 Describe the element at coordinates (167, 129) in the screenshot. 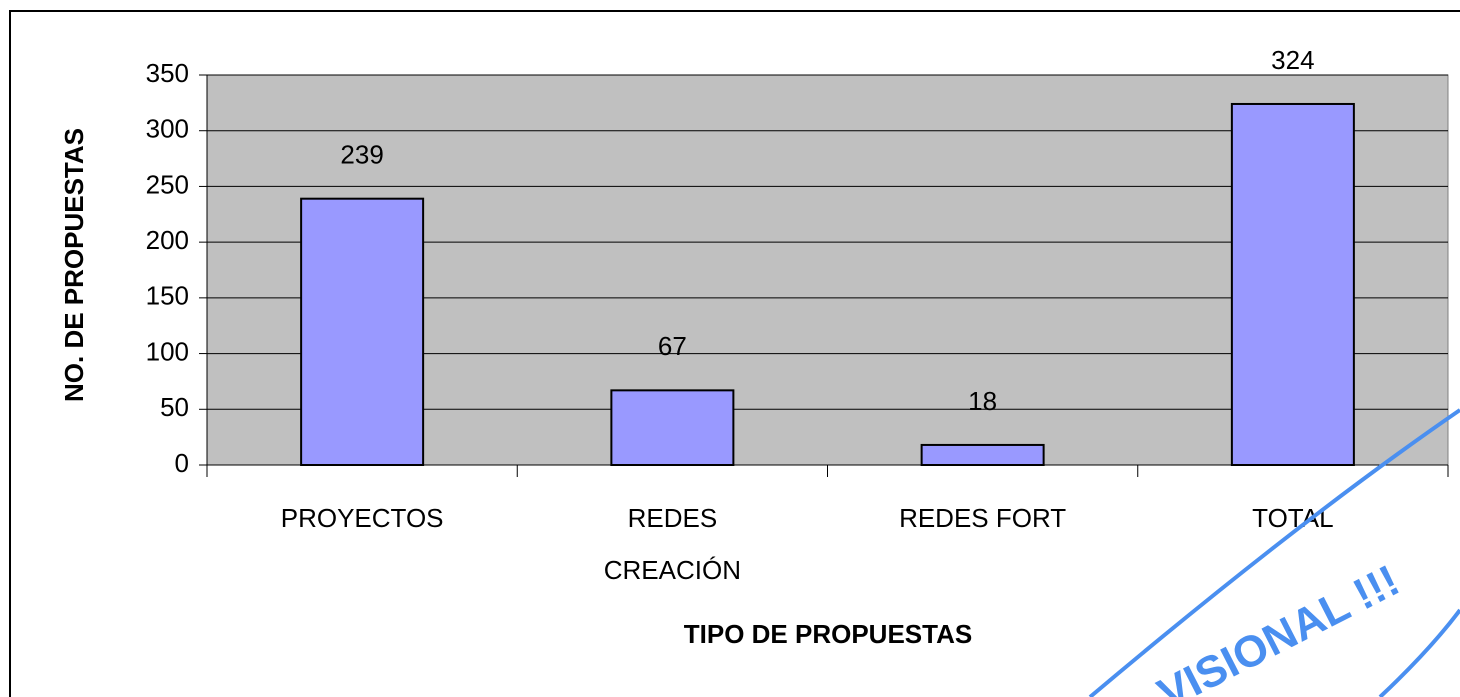

I see `y-tick-label: 300` at that location.